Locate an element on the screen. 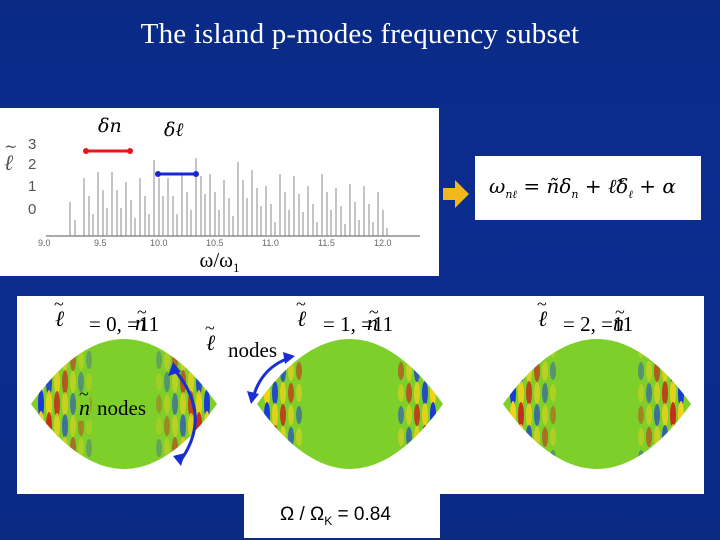 The width and height of the screenshot is (720, 540). formula-lhs-sub: nℓ is located at coordinates (511, 194).